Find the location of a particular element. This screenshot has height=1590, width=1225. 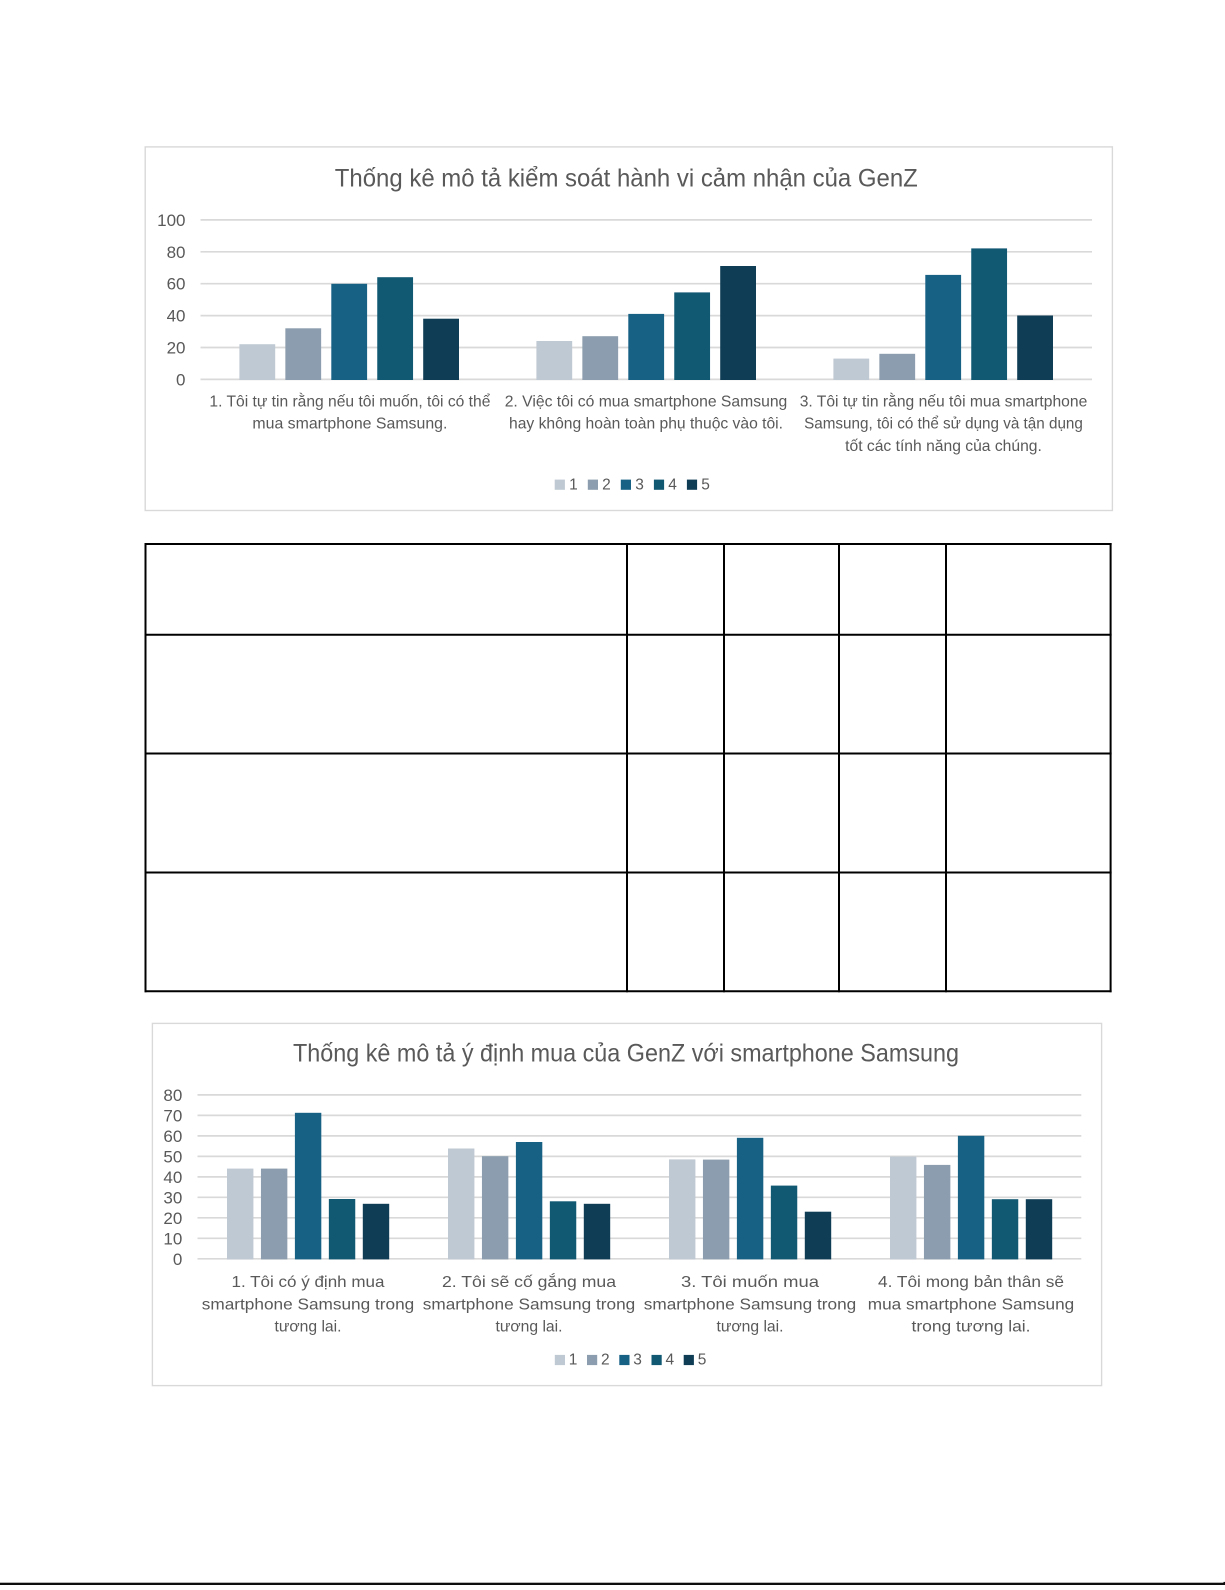

svg-text: 50 is located at coordinates (172, 1156).